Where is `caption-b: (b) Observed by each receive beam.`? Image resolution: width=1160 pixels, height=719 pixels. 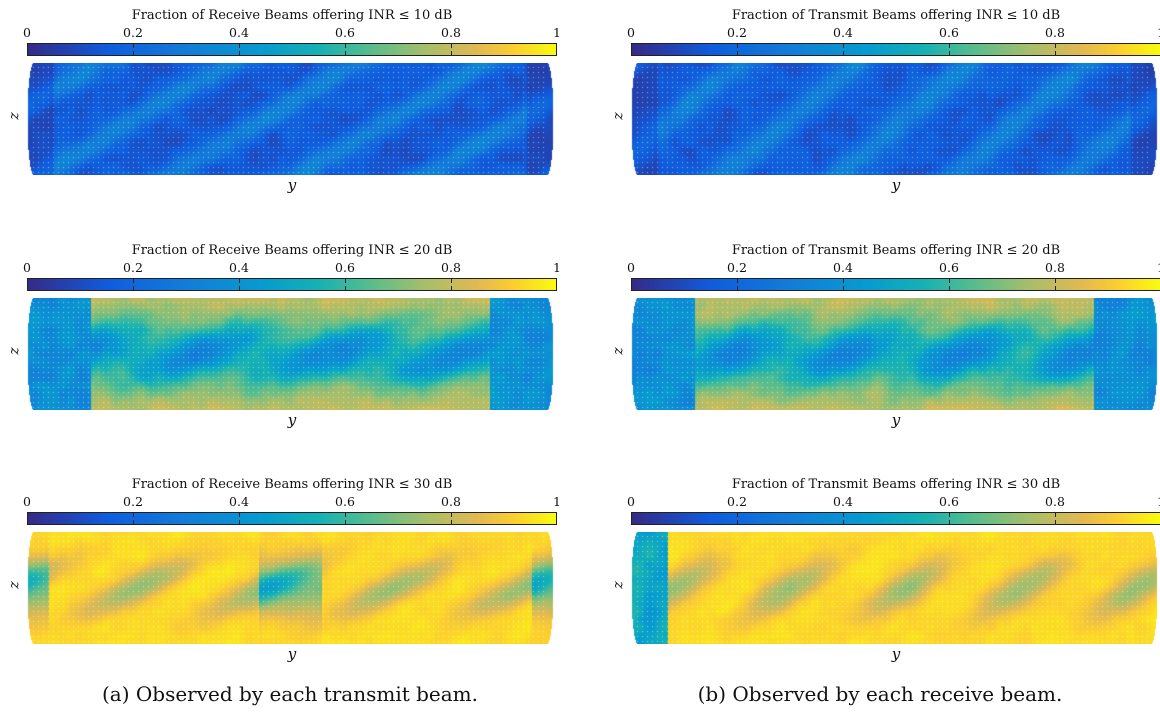 caption-b: (b) Observed by each receive beam. is located at coordinates (880, 694).